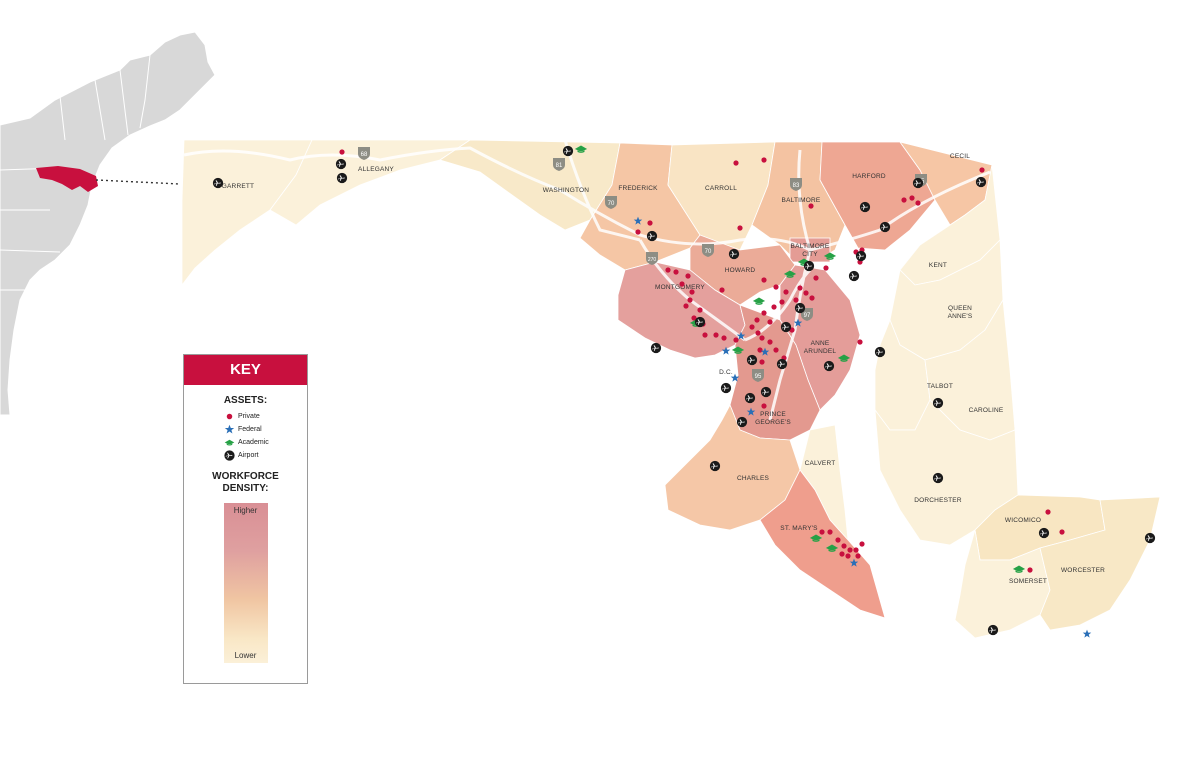 The height and width of the screenshot is (765, 1201). I want to click on svg-text: 97, so click(807, 316).